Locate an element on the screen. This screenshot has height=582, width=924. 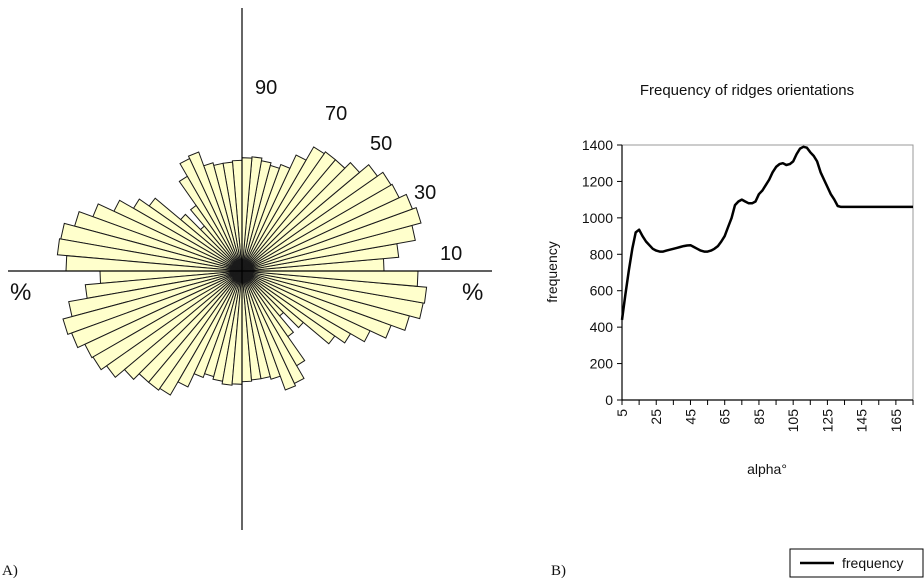
x-tick-label: 45 is located at coordinates (691, 417).